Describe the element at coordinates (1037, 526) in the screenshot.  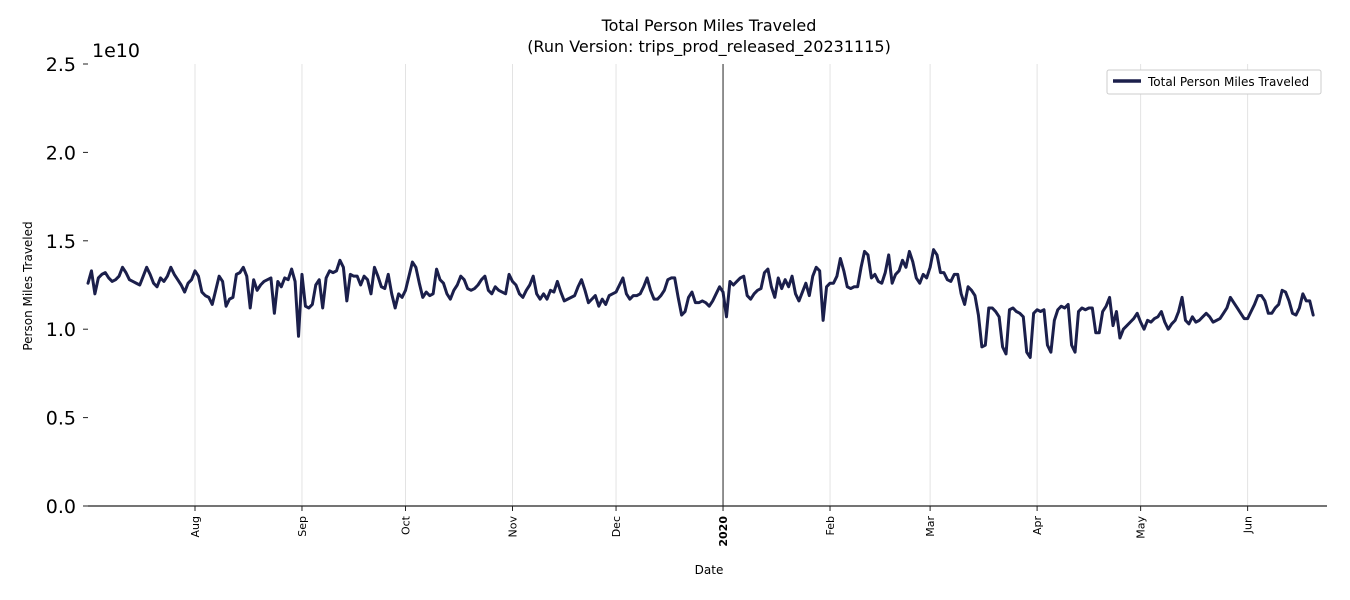
I see `x-tick-label: Apr` at that location.